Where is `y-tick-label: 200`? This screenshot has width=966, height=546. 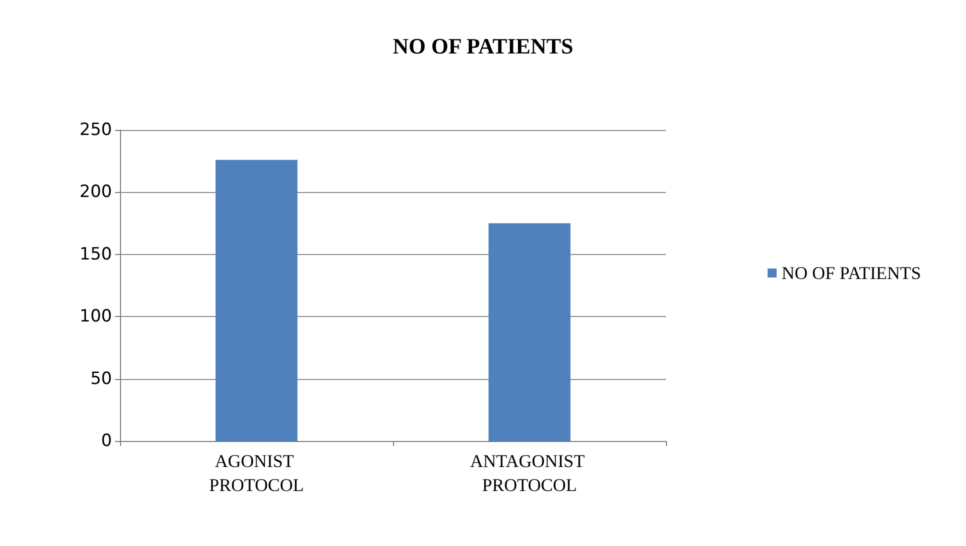 y-tick-label: 200 is located at coordinates (96, 192).